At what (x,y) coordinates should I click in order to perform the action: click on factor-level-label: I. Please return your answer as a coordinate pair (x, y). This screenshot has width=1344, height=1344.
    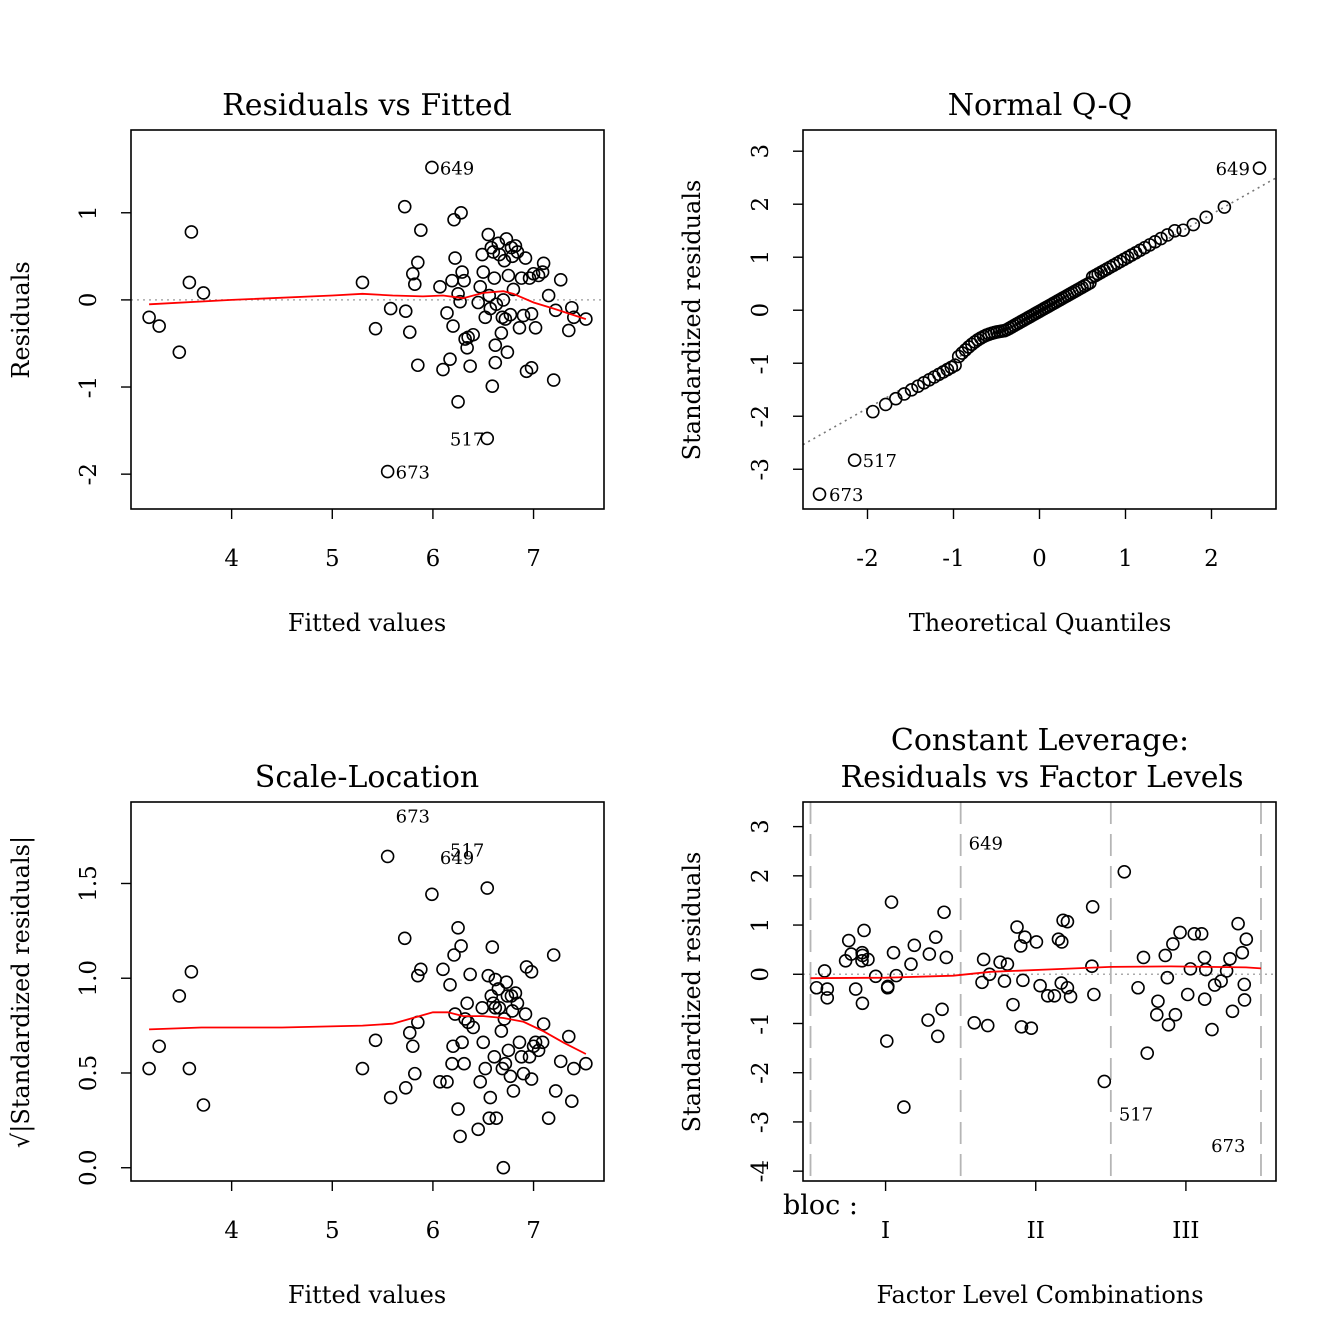
    Looking at the image, I should click on (885, 1231).